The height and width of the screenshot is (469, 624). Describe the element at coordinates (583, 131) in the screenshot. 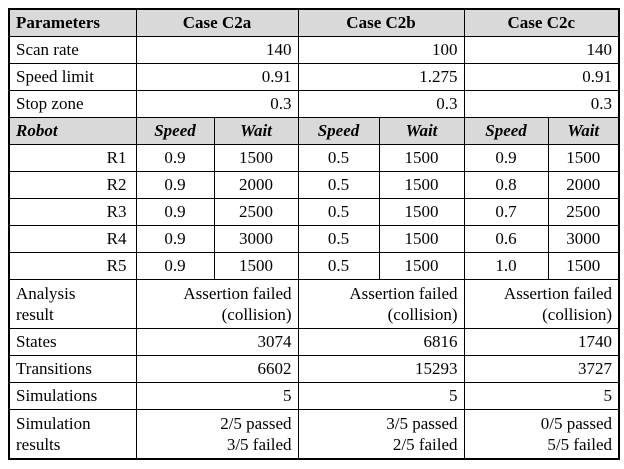

I see `wait-header-c2c-cell: Wait` at that location.